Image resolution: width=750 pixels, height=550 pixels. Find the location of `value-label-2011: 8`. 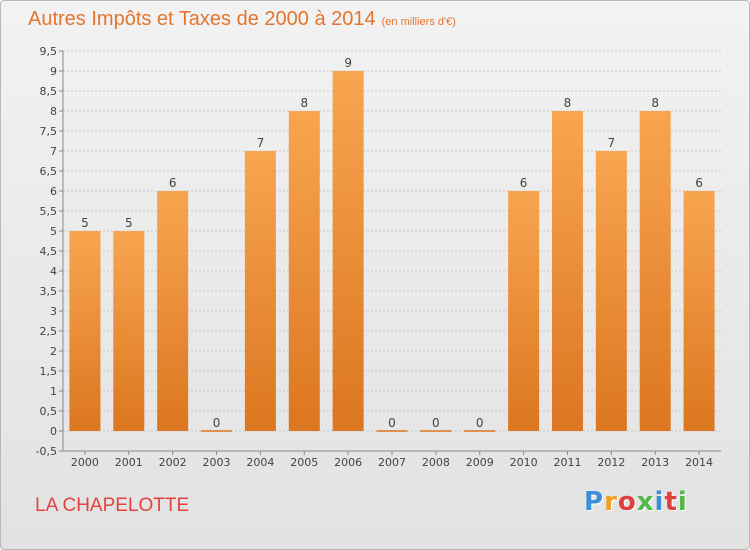

value-label-2011: 8 is located at coordinates (568, 103).